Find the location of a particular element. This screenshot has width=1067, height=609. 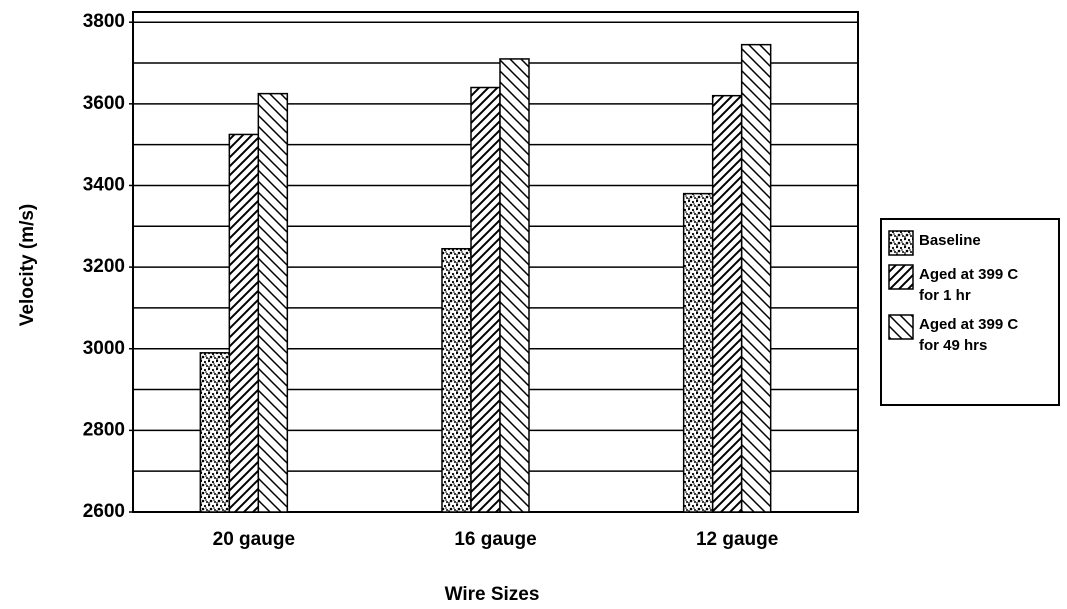

y-tick-label: 2800 is located at coordinates (104, 429).